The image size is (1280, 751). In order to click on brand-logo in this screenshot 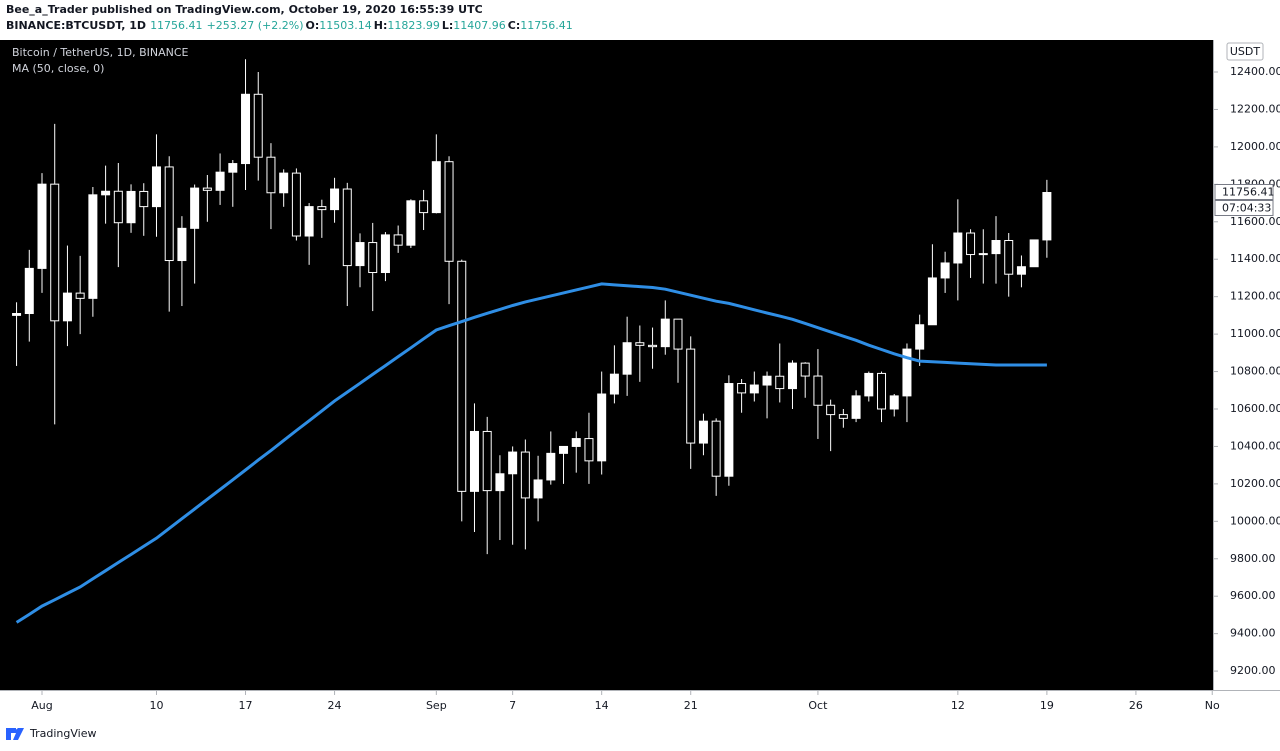, I will do `click(15, 734)`.